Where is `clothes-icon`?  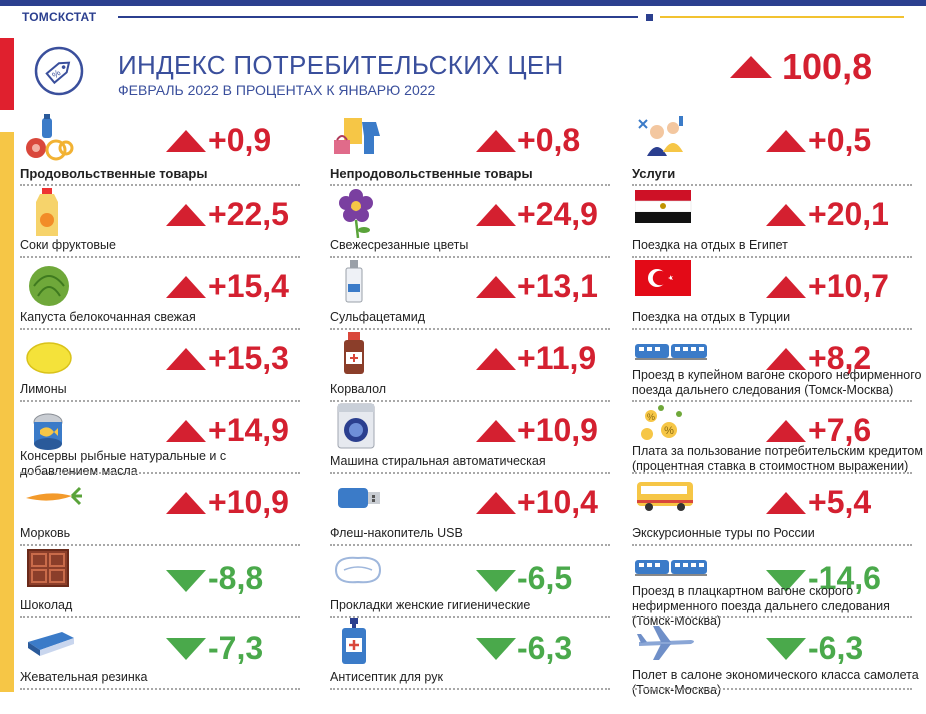
clothes-icon is located at coordinates (360, 140).